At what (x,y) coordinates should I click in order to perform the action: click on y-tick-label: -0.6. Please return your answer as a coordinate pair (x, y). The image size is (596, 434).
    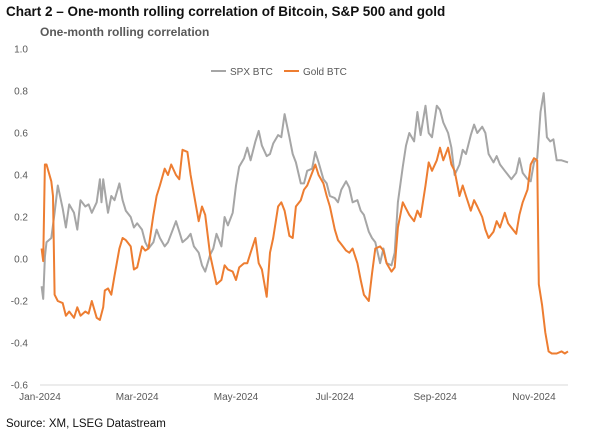
    Looking at the image, I should click on (20, 386).